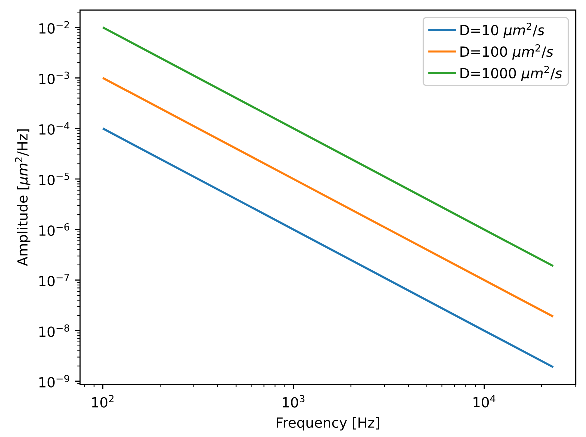 This screenshot has width=586, height=437. Describe the element at coordinates (55, 229) in the screenshot. I see `y-tick-label: 10$^{−6}$` at that location.